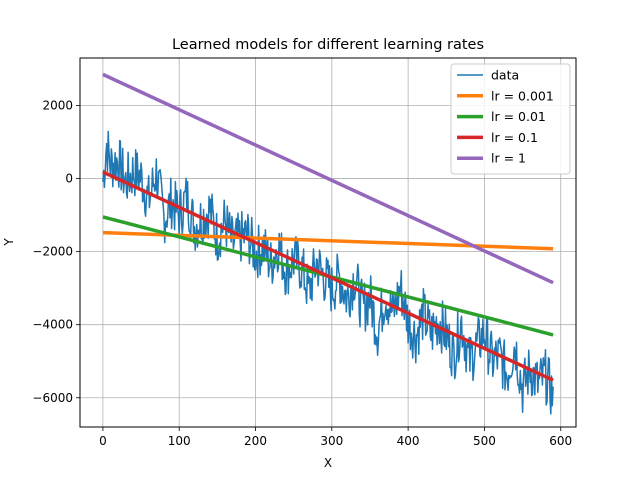 This screenshot has height=480, width=640. Describe the element at coordinates (52, 325) in the screenshot. I see `y-tick-label: −4000` at that location.